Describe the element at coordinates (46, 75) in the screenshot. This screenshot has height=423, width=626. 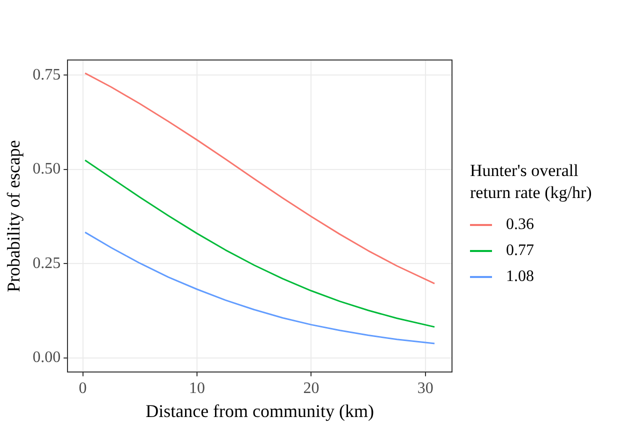
I see `y-tick-label: 0.75` at that location.